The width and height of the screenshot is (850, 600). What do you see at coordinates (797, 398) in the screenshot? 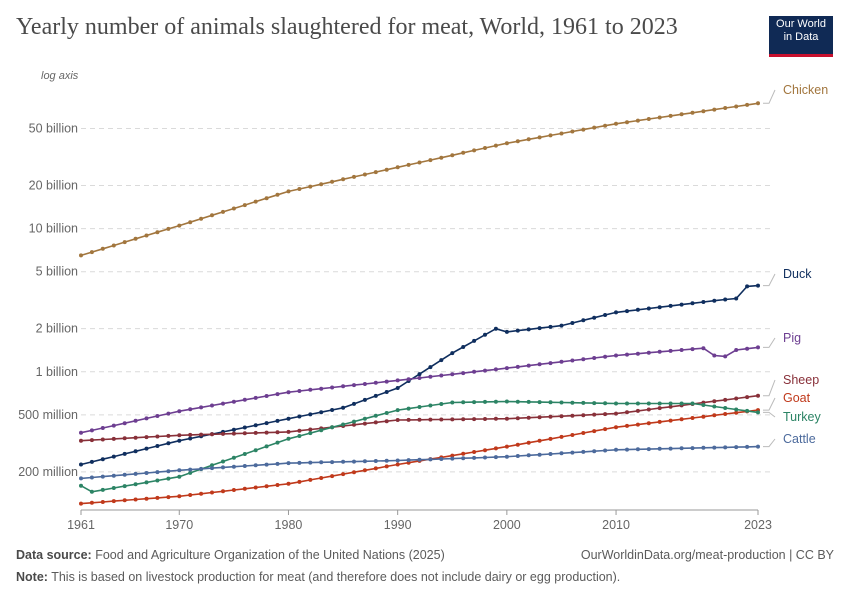
I see `series-label: Goat` at bounding box center [797, 398].